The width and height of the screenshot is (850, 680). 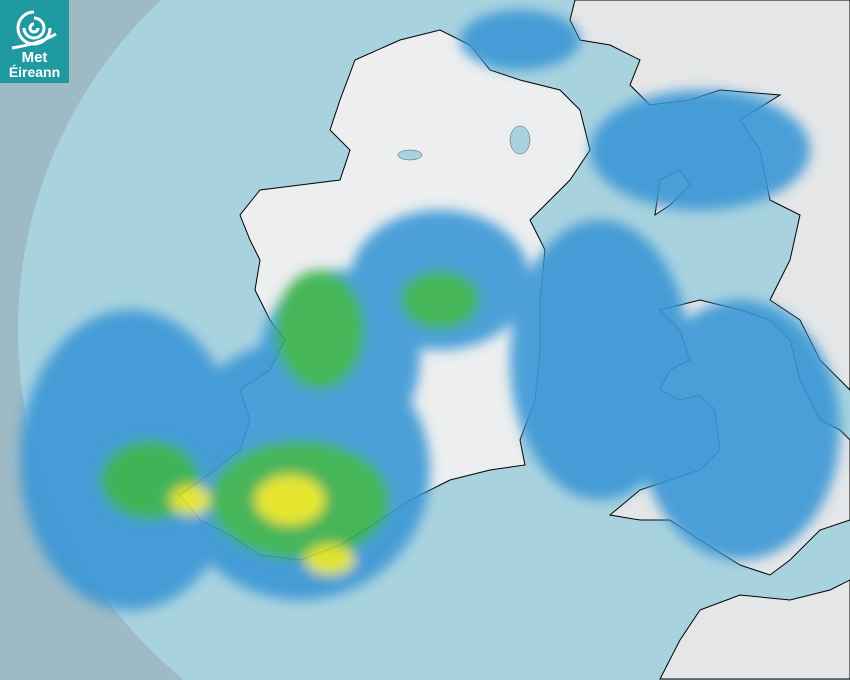 I want to click on met-eireann-logo: Met Éireann, so click(x=34, y=41).